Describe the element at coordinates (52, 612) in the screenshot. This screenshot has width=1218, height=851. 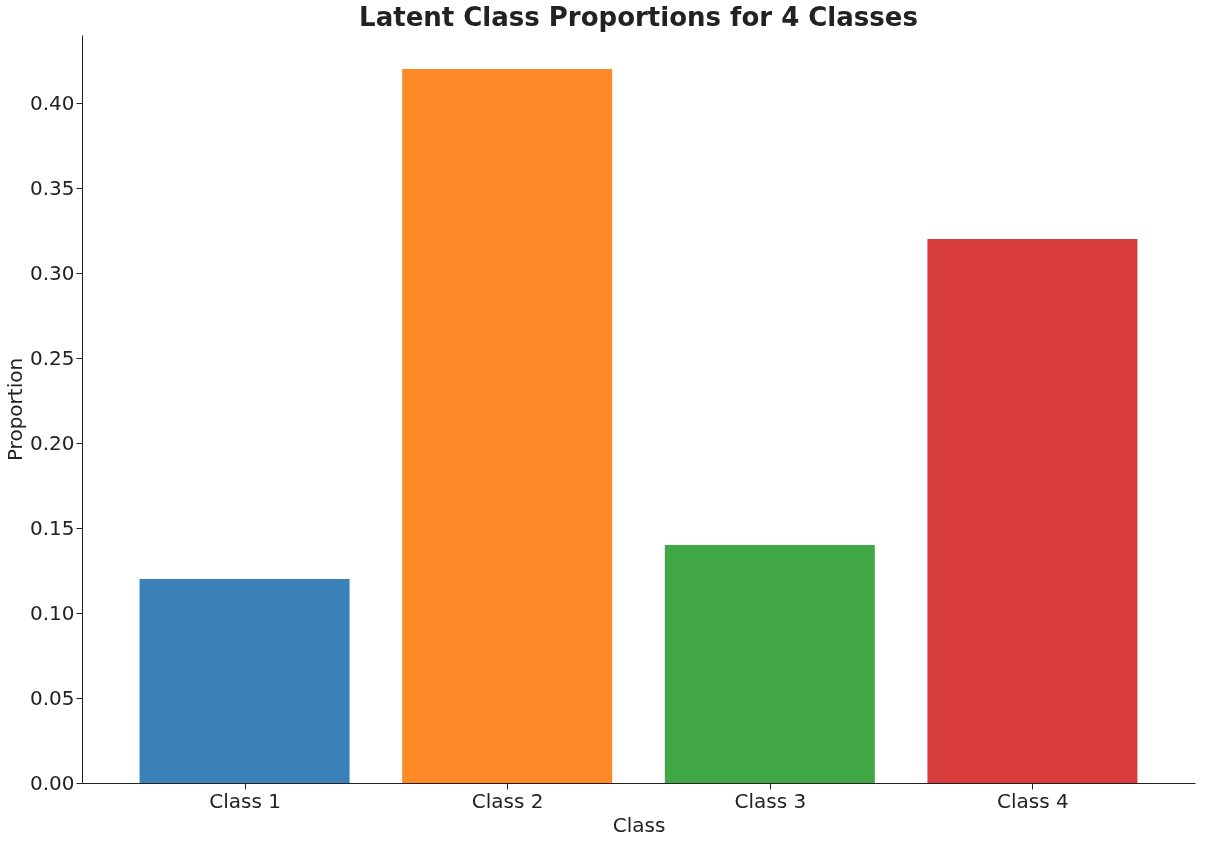
I see `y-tick-label: 0.10` at that location.